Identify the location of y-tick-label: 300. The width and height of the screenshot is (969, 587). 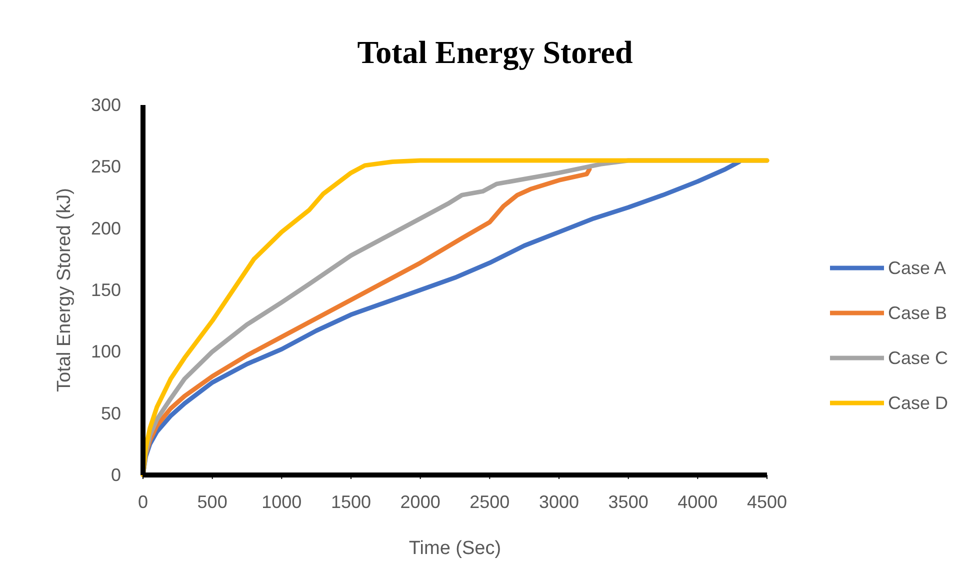
(105, 105).